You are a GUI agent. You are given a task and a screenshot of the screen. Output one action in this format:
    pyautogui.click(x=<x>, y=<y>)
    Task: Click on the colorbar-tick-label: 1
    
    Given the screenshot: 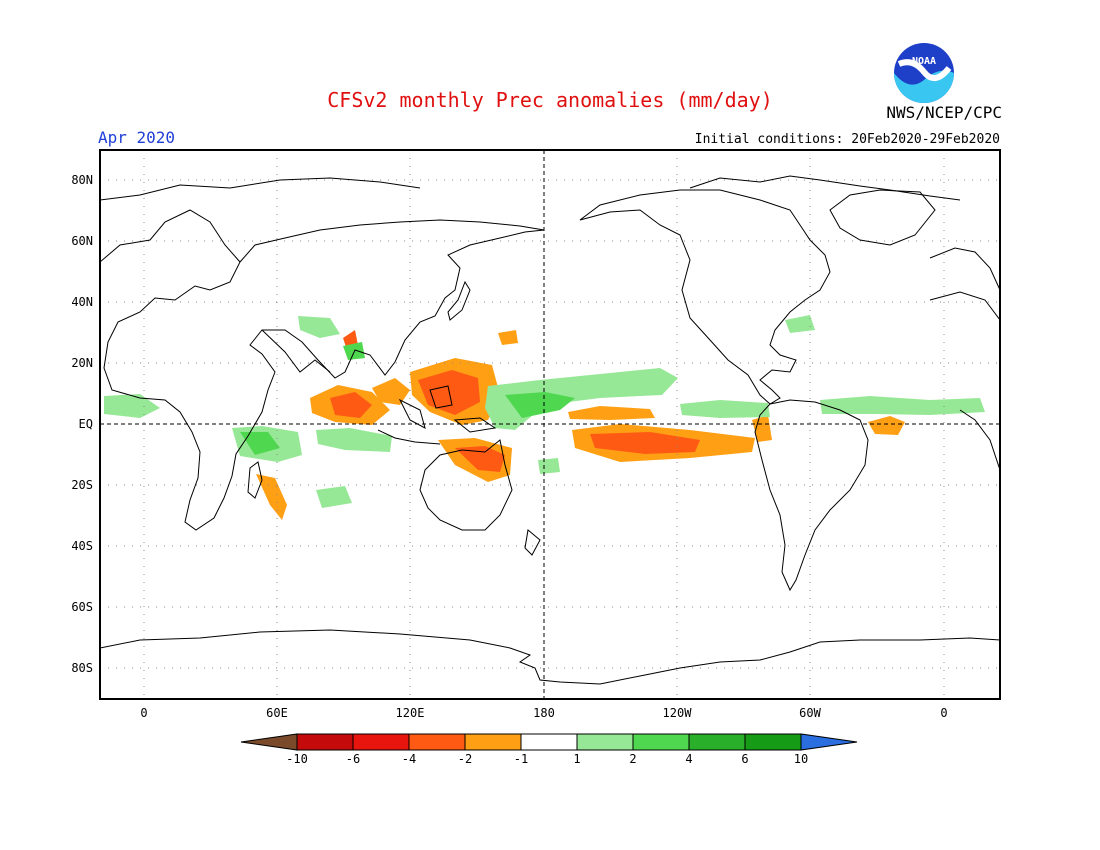 What is the action you would take?
    pyautogui.click(x=576, y=759)
    